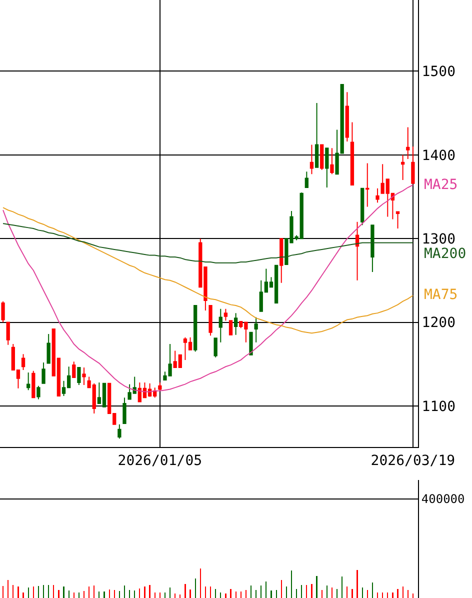  What do you see at coordinates (439, 239) in the screenshot?
I see `y-tick-label: 1300` at bounding box center [439, 239].